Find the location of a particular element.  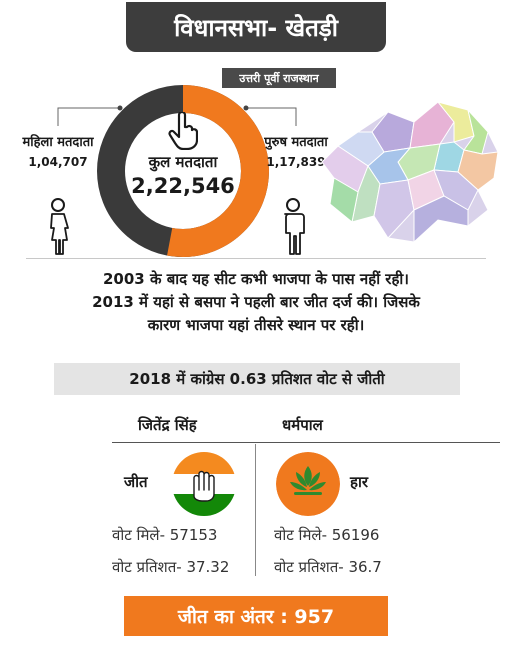

total-voters-label: कुल मतदाता is located at coordinates (183, 162).